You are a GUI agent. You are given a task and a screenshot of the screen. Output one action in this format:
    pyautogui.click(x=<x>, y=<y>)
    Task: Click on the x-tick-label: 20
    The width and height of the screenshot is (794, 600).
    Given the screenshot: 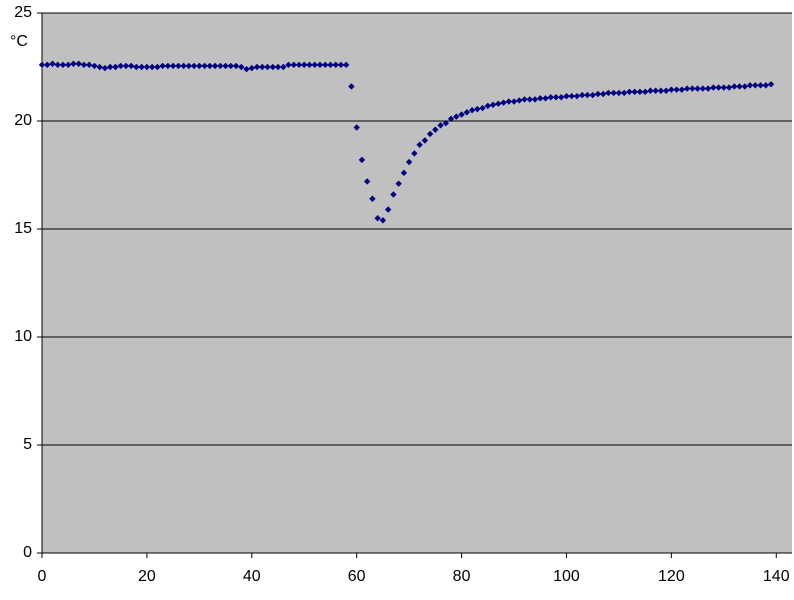 What is the action you would take?
    pyautogui.click(x=147, y=576)
    